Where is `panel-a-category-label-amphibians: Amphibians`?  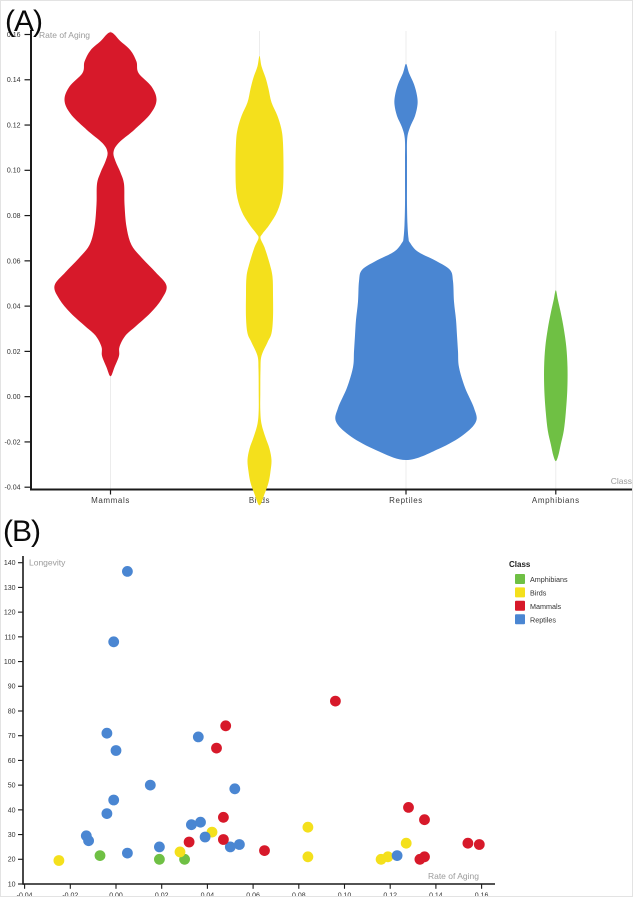 panel-a-category-label-amphibians: Amphibians is located at coordinates (556, 500).